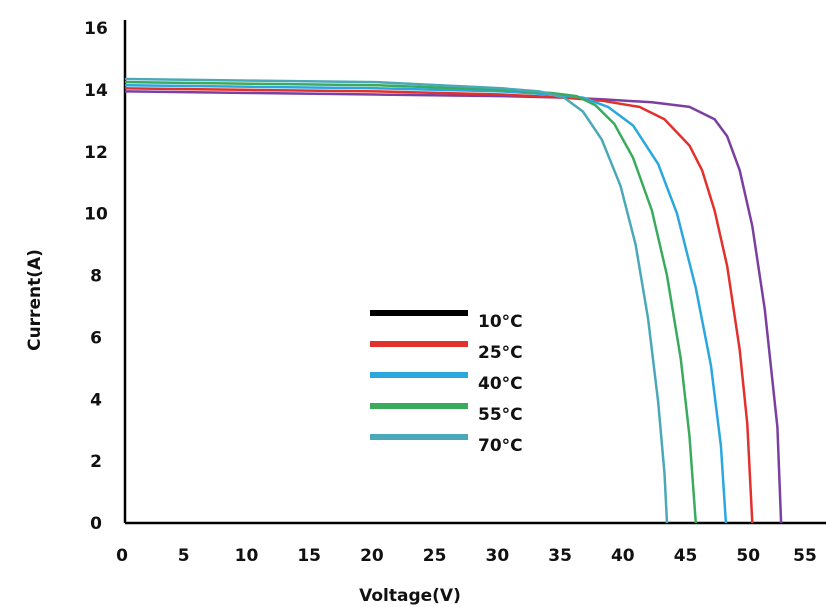 This screenshot has width=826, height=607. Describe the element at coordinates (446, 383) in the screenshot. I see `legend: 10°C 25°C 40°C 55°C 70°C` at that location.